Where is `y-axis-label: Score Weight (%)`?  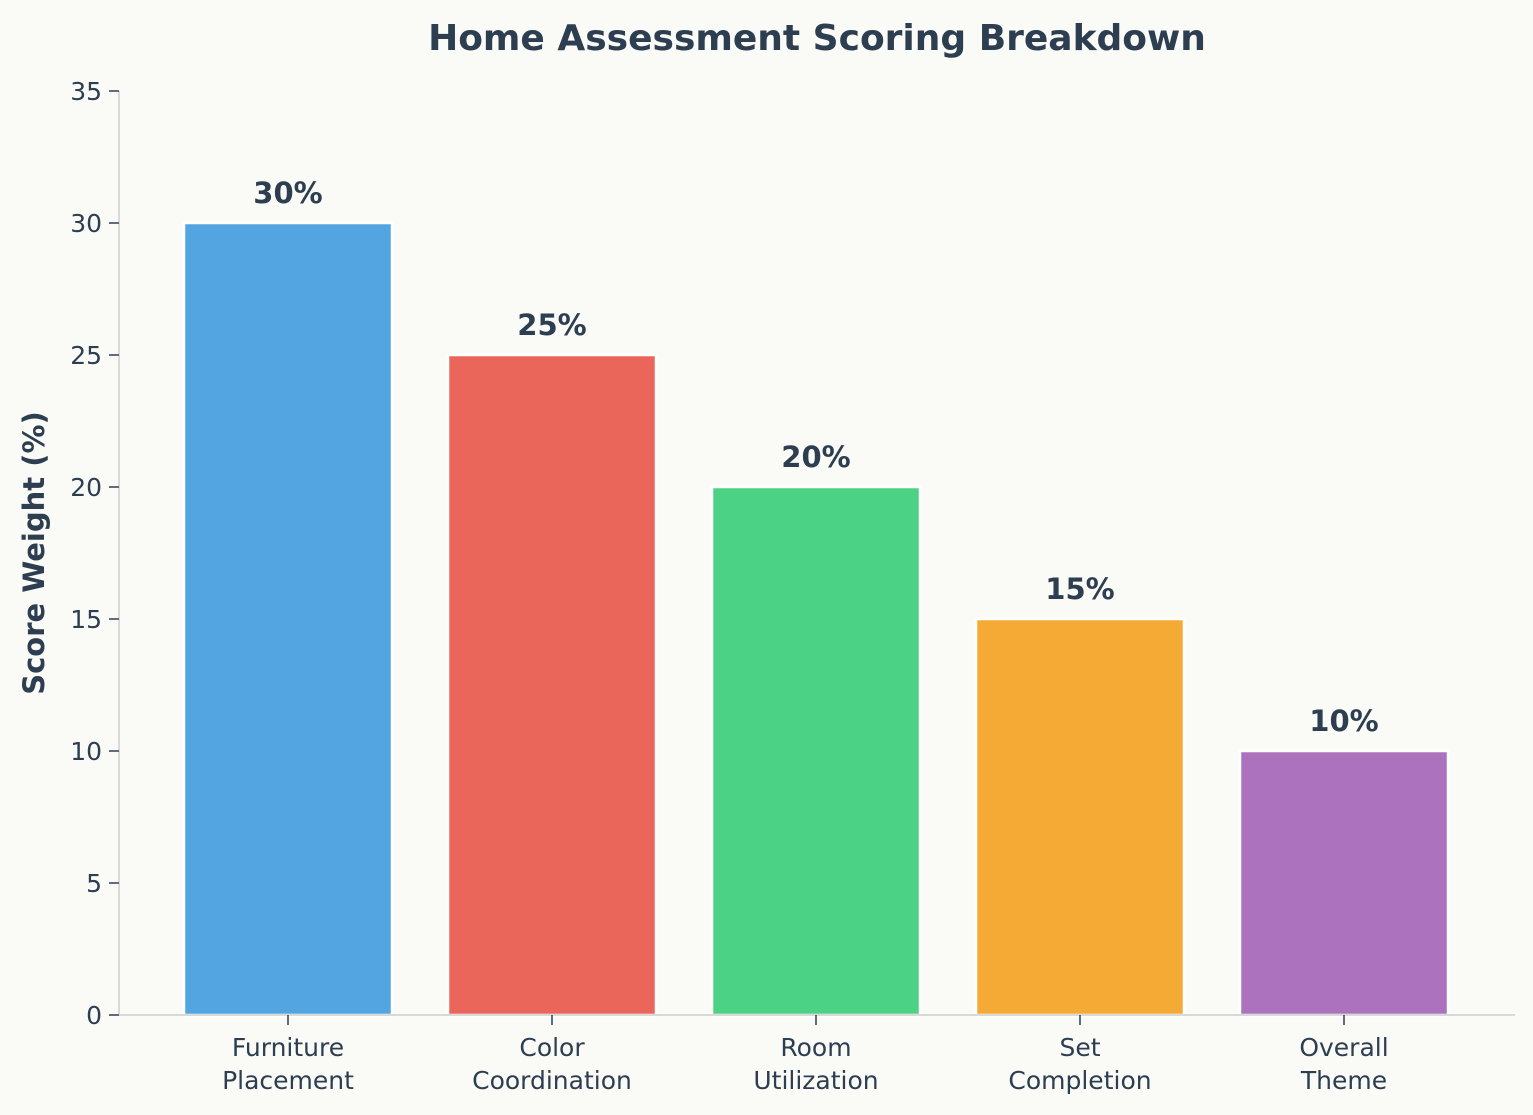
y-axis-label: Score Weight (%) is located at coordinates (34, 553).